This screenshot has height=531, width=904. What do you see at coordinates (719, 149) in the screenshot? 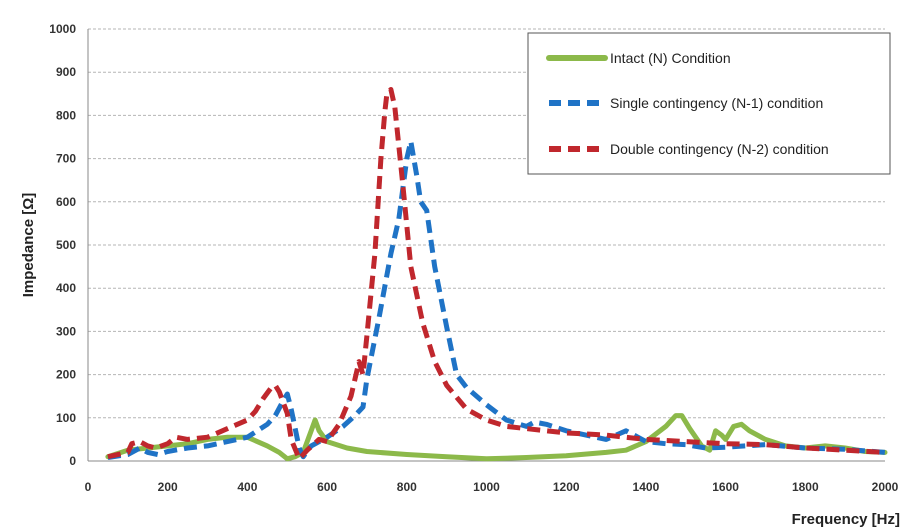
I see `legend-label-double-contingency: Double contingency (N-2) condition` at bounding box center [719, 149].